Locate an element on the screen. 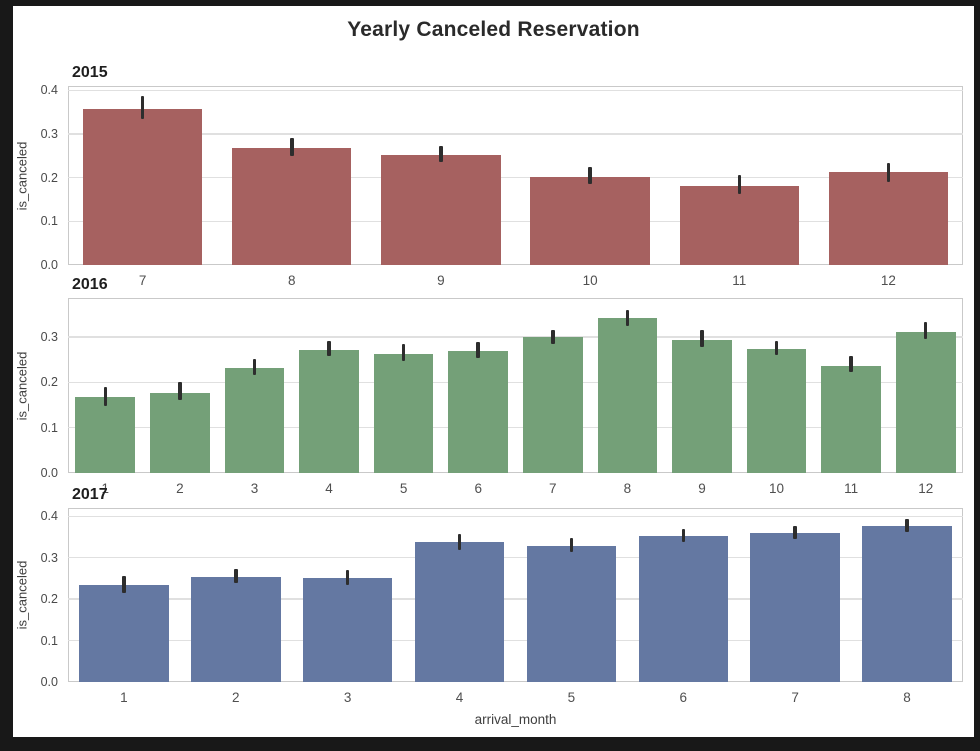 The image size is (980, 751). x-tick-label: 8 is located at coordinates (907, 697).